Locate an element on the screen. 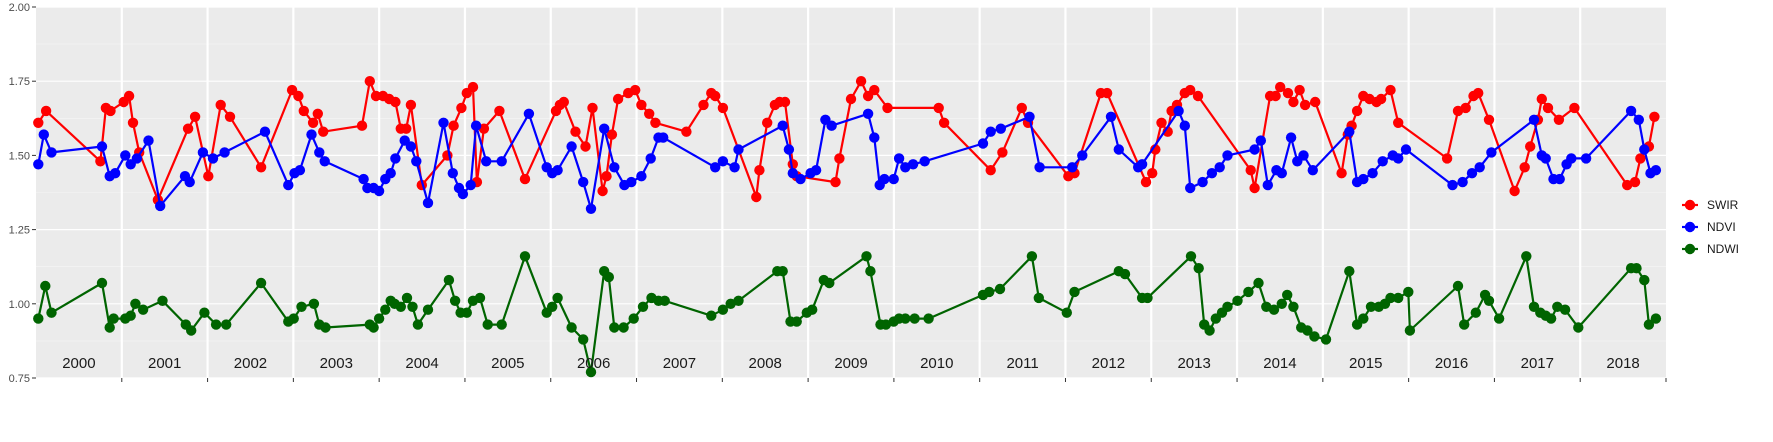 The image size is (1773, 442). y-tick-label: 1.00 is located at coordinates (19, 305).